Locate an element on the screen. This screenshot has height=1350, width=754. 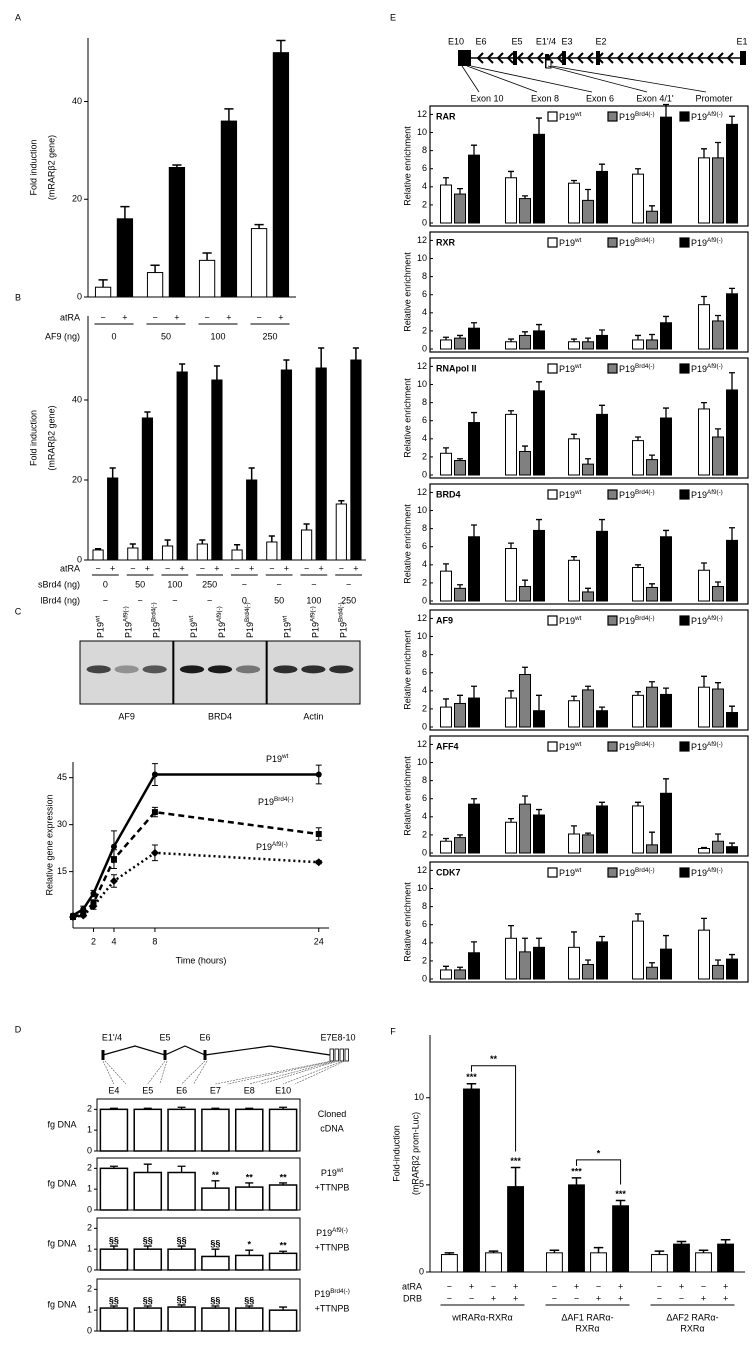
y-tick-label: 10 is located at coordinates (422, 384).